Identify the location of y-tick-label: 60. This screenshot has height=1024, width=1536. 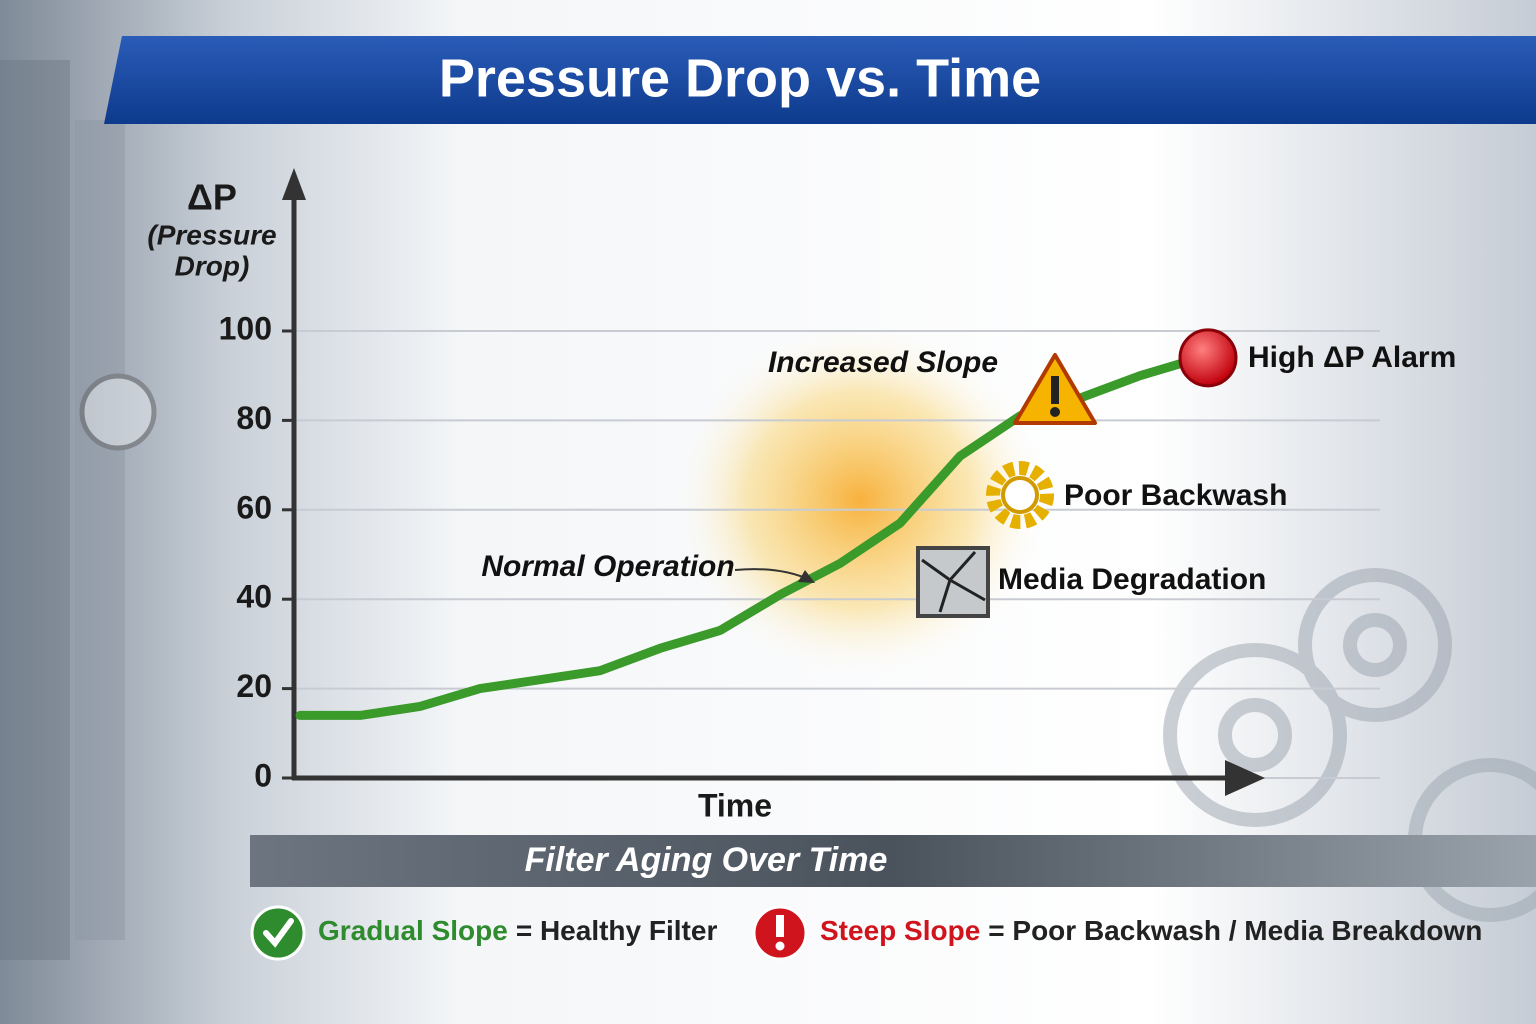
(254, 507).